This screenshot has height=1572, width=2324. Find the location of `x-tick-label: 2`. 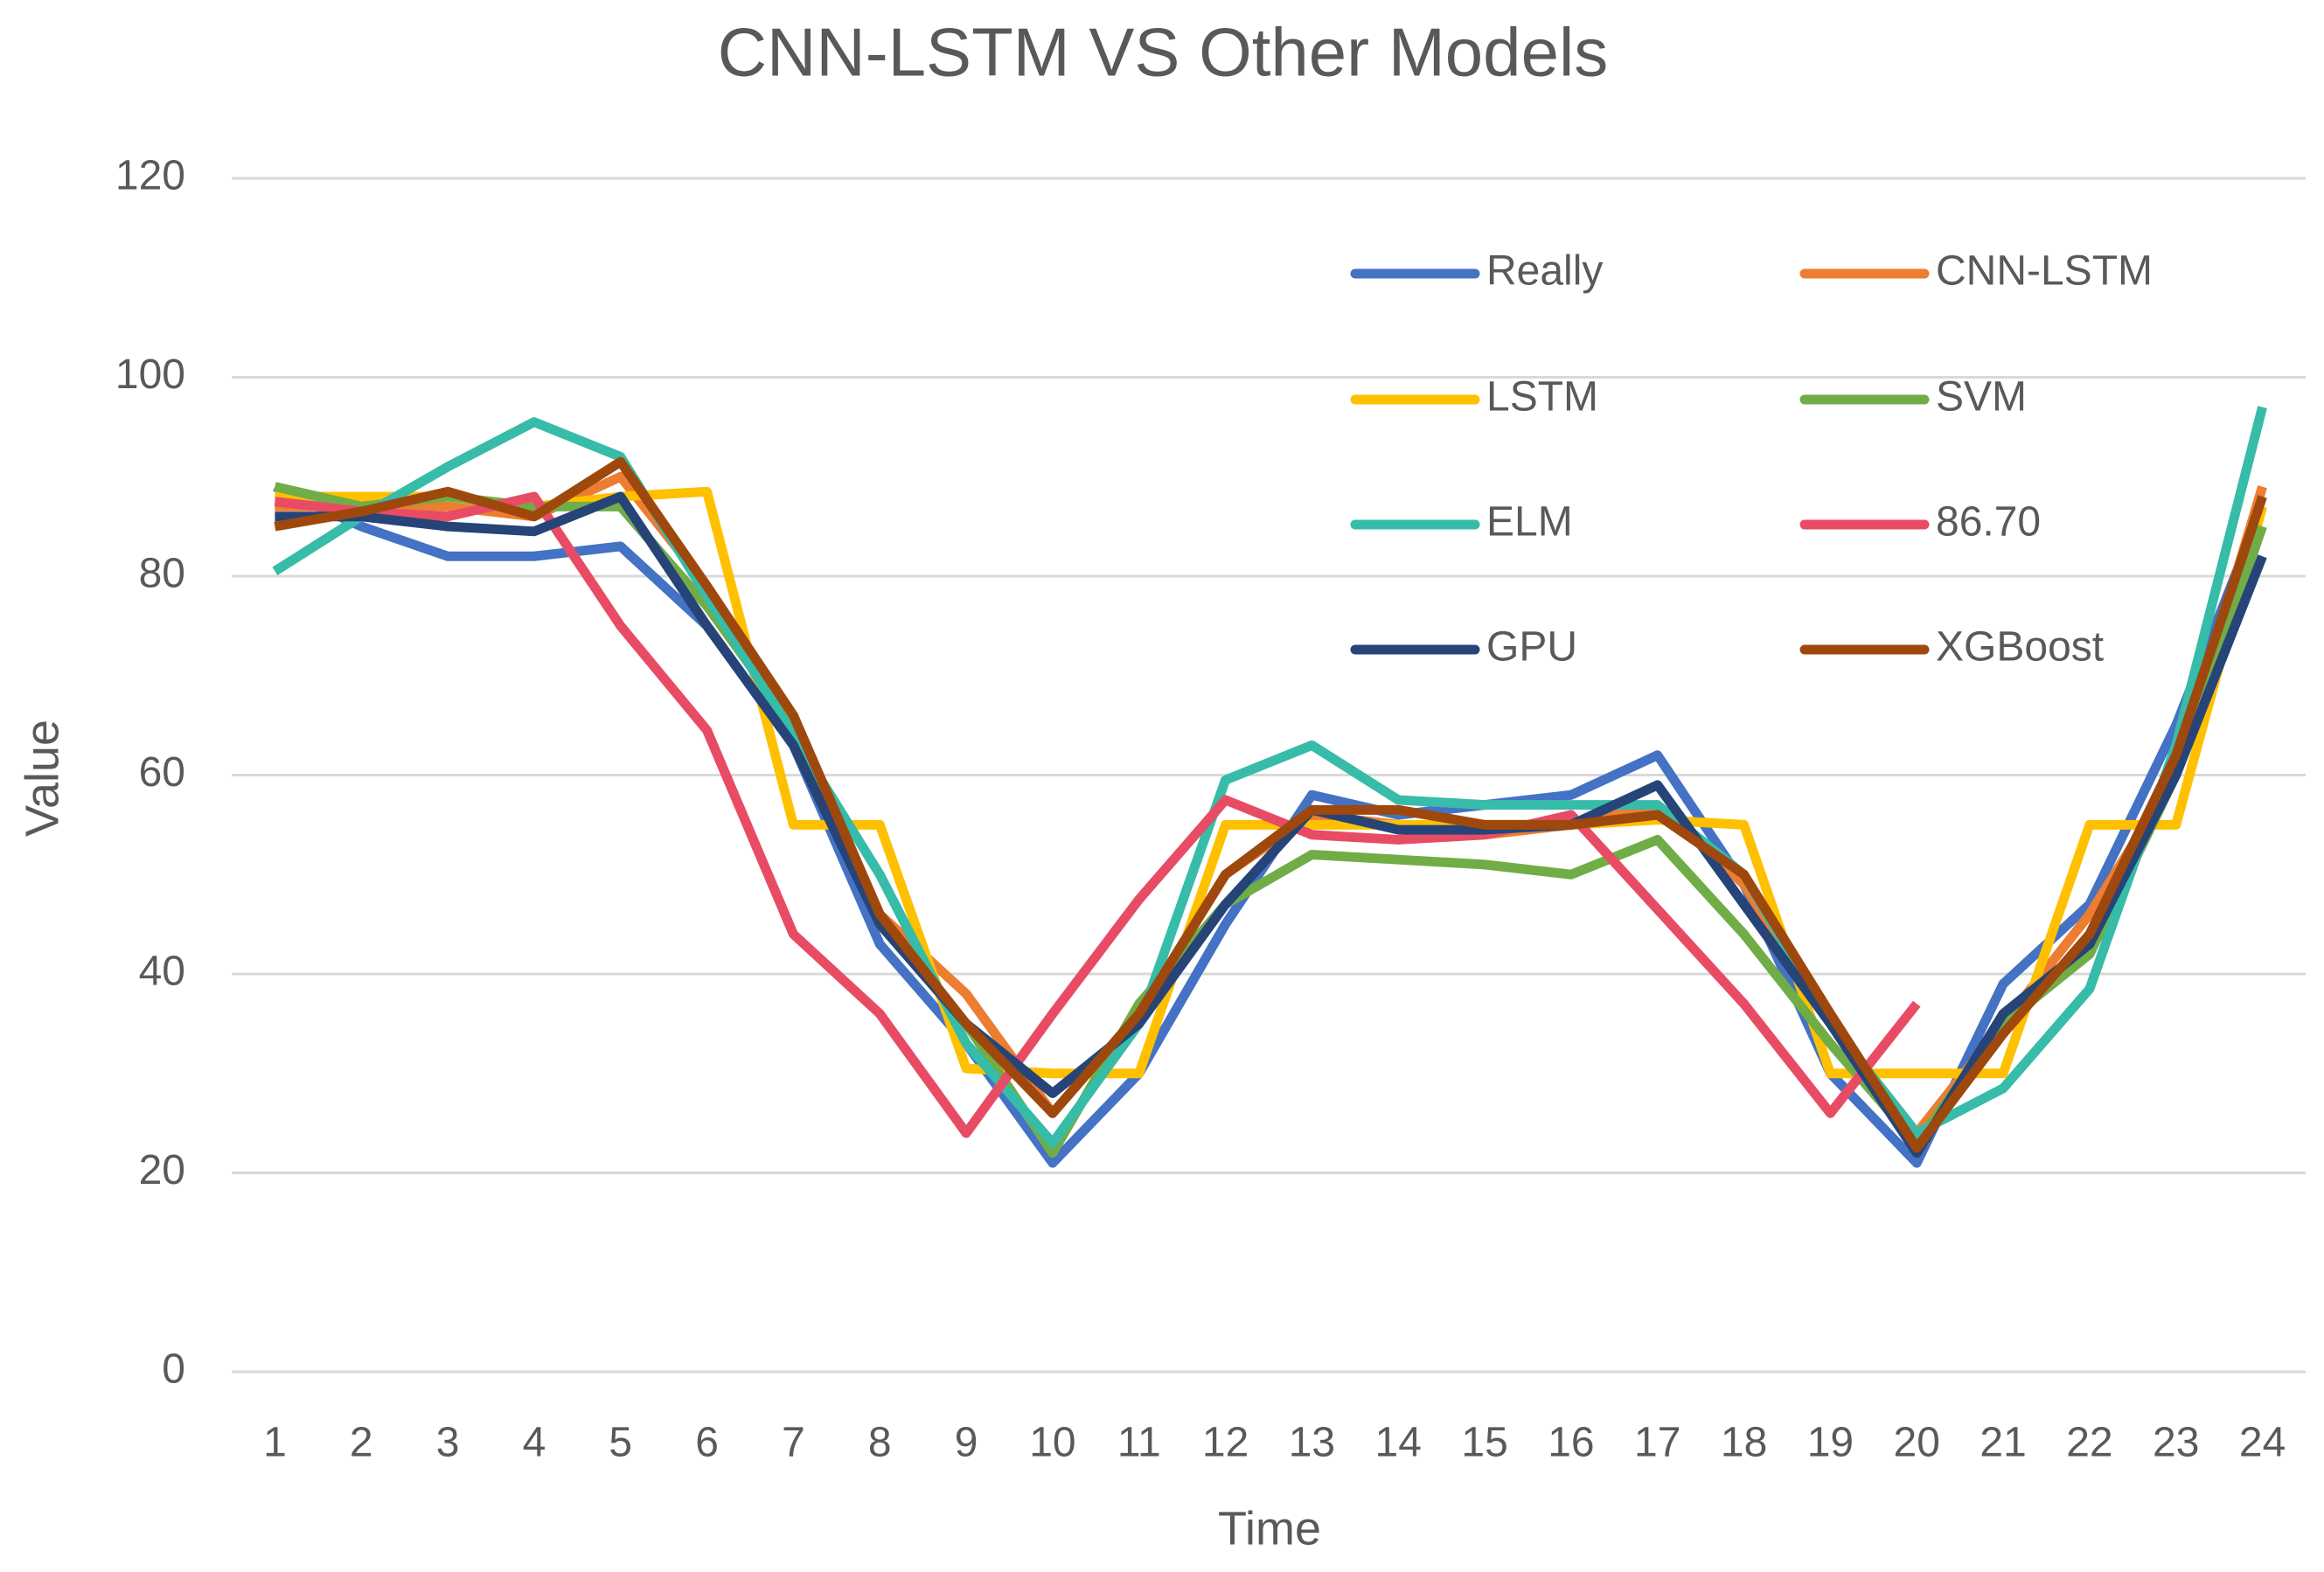

x-tick-label: 2 is located at coordinates (361, 1443).